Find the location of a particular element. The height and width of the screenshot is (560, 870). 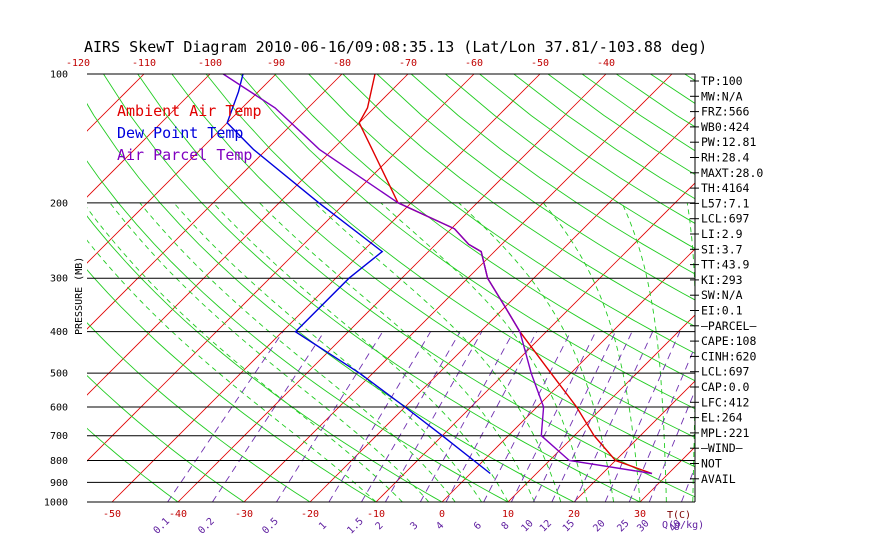

legend-entry: Air Parcel Temp is located at coordinates (184, 155).